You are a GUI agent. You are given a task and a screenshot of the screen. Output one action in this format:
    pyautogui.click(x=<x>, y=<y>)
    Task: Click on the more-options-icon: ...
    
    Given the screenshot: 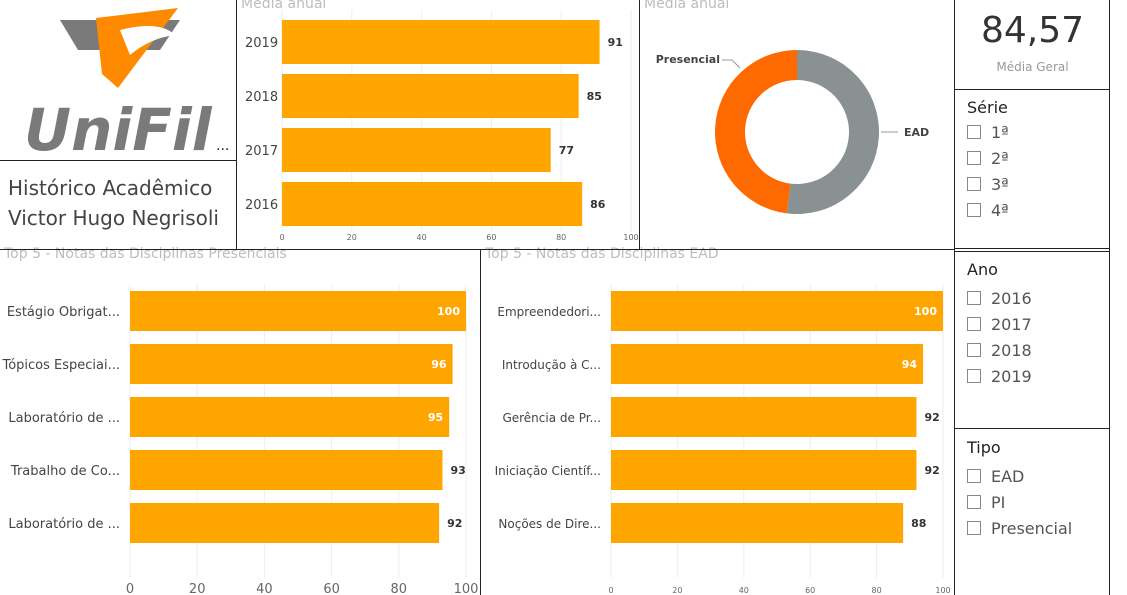 What is the action you would take?
    pyautogui.click(x=223, y=146)
    